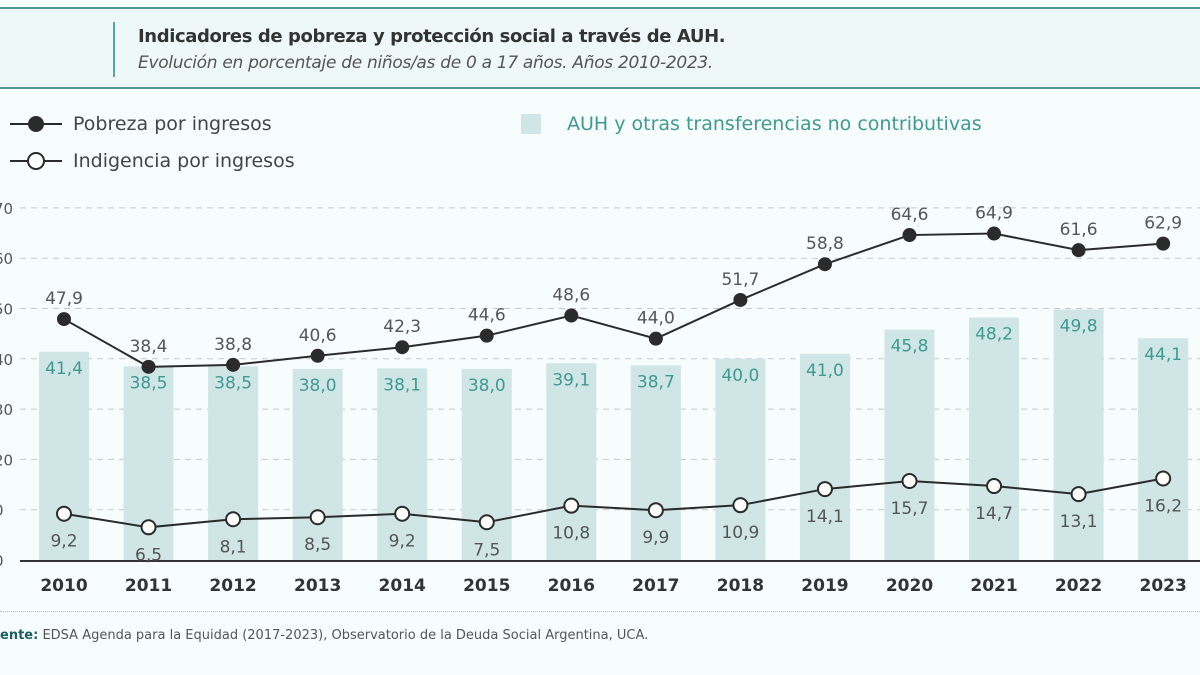  What do you see at coordinates (1079, 230) in the screenshot?
I see `pobreza-value-label: 61,6` at bounding box center [1079, 230].